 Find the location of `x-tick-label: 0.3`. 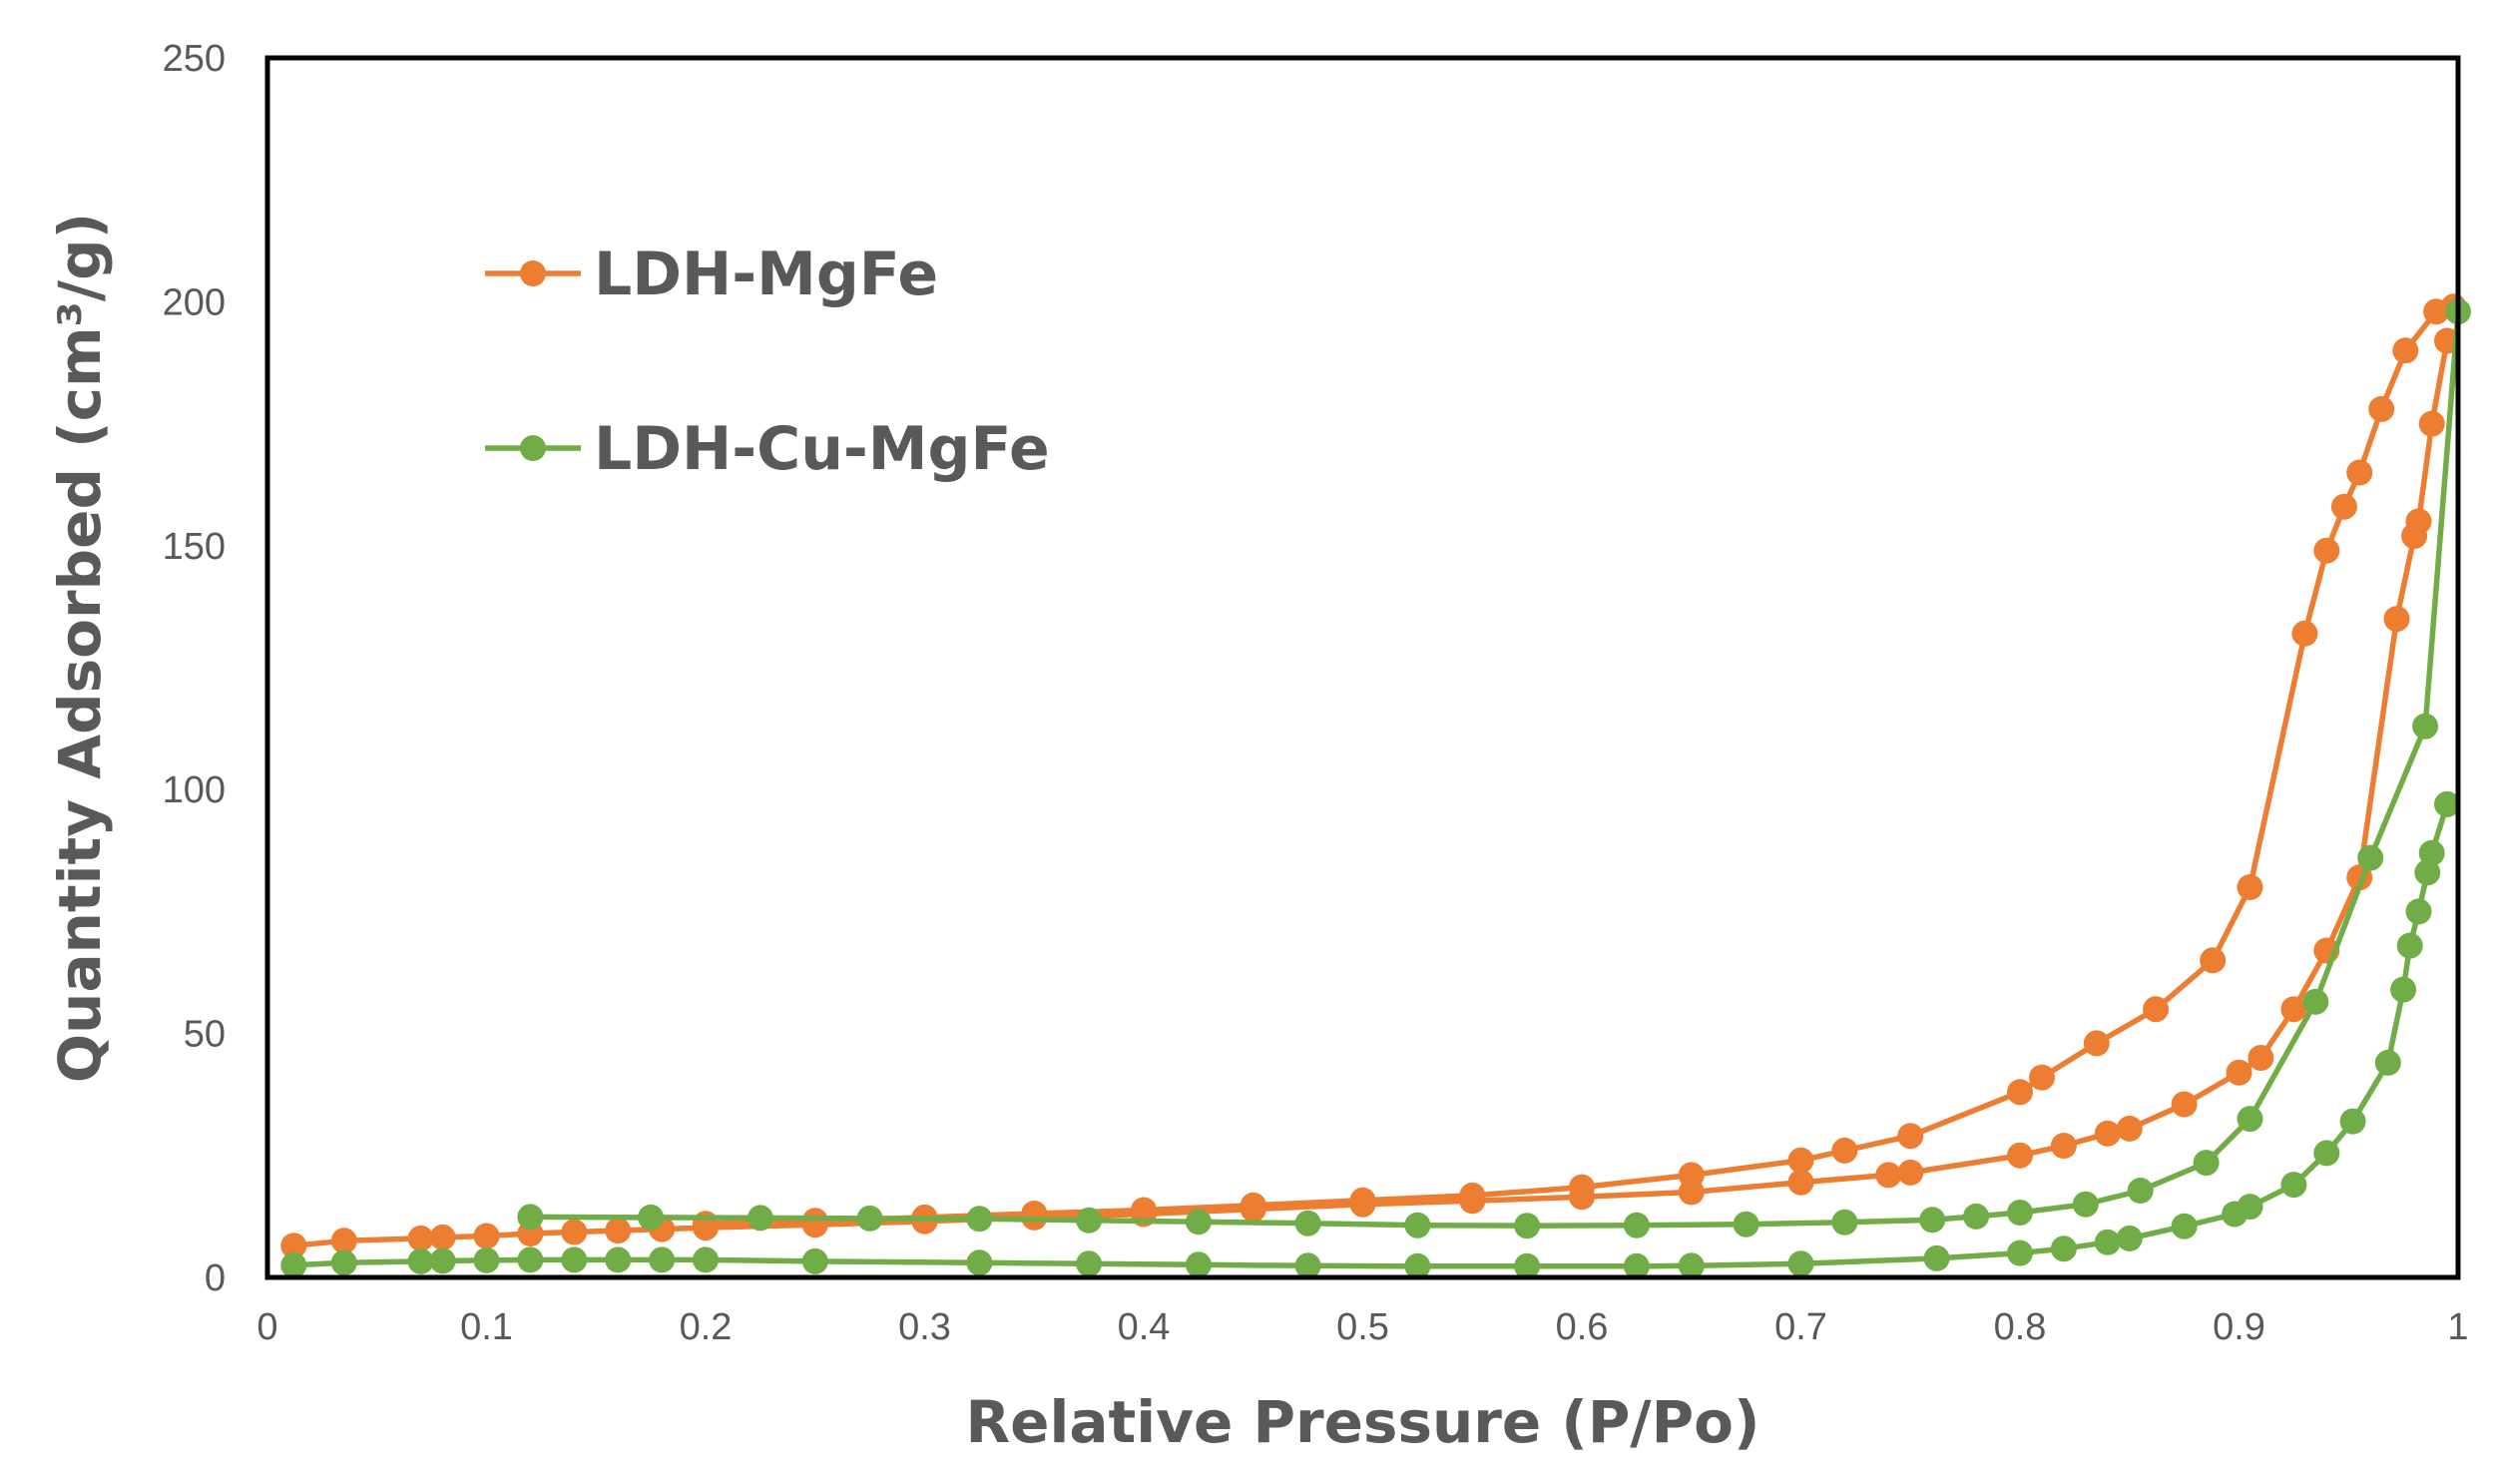

x-tick-label: 0.3 is located at coordinates (925, 1327).